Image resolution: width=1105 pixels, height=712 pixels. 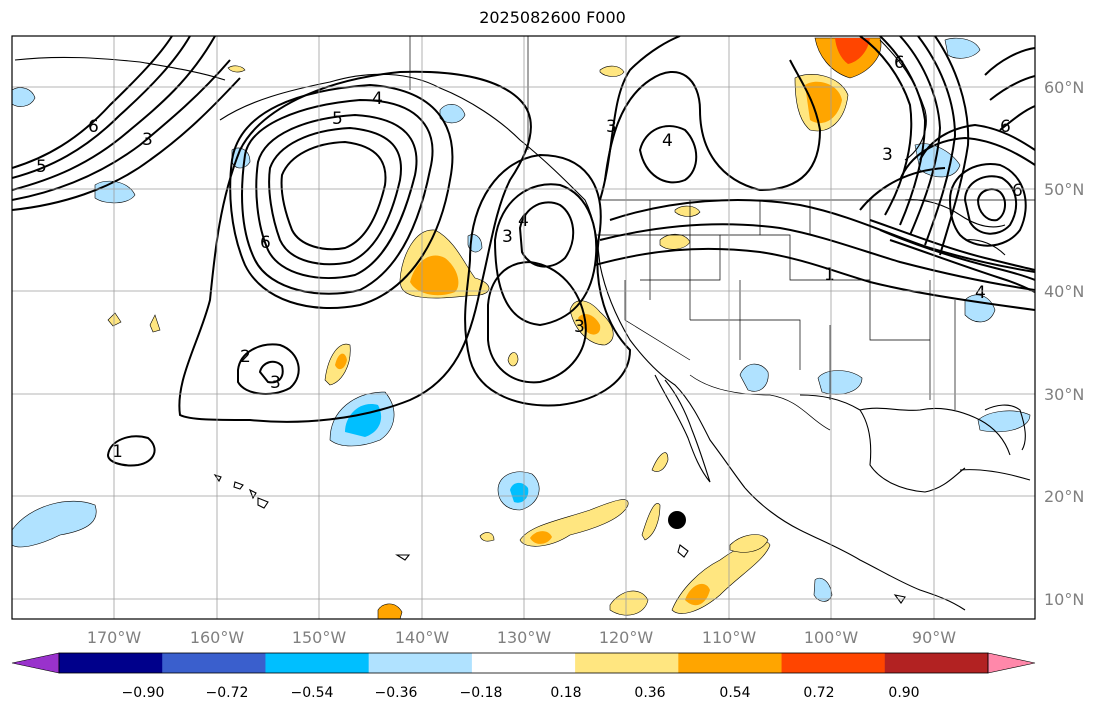 What do you see at coordinates (734, 693) in the screenshot?
I see `colorbar-tick-label: 0.54` at bounding box center [734, 693].